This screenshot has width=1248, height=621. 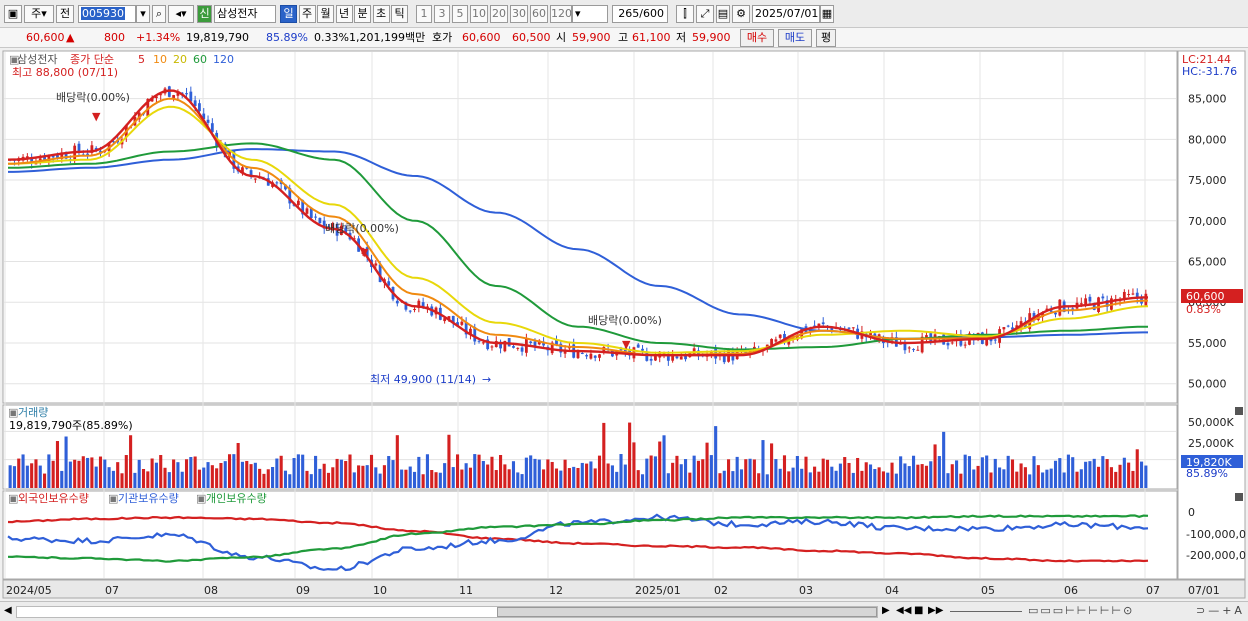 What do you see at coordinates (827, 14) in the screenshot?
I see `calendar-icon: ▦` at bounding box center [827, 14].